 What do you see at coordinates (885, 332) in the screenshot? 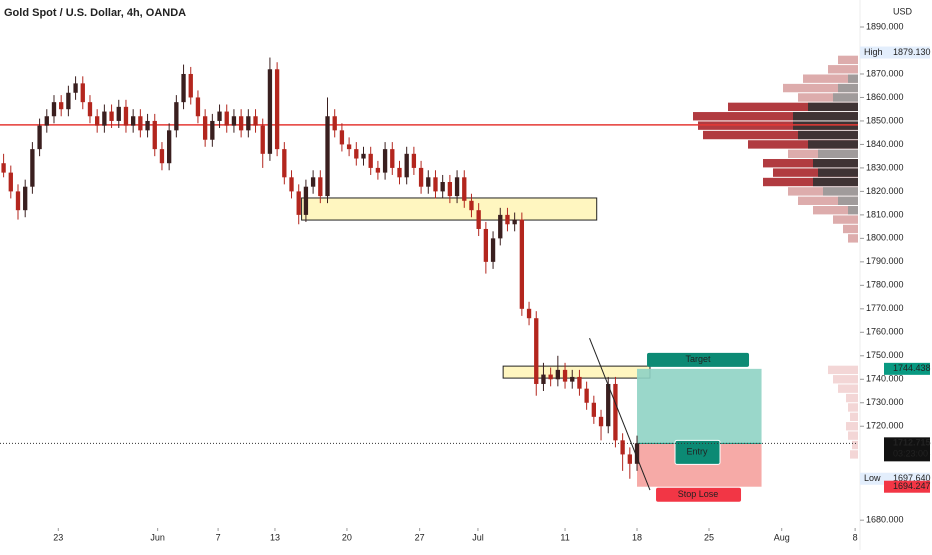
I see `y-tick-label: 1760.000` at bounding box center [885, 332].